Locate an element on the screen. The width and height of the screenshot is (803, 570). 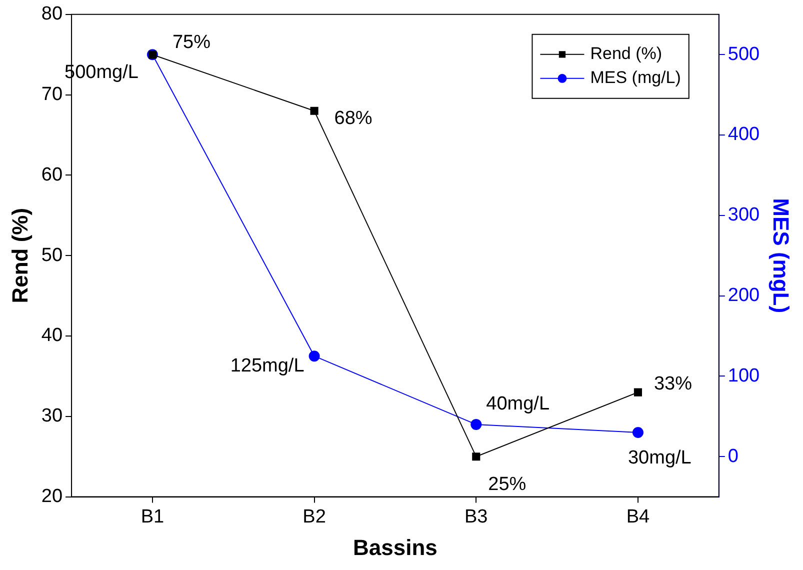
legend-label: MES (mg/L) is located at coordinates (635, 78).